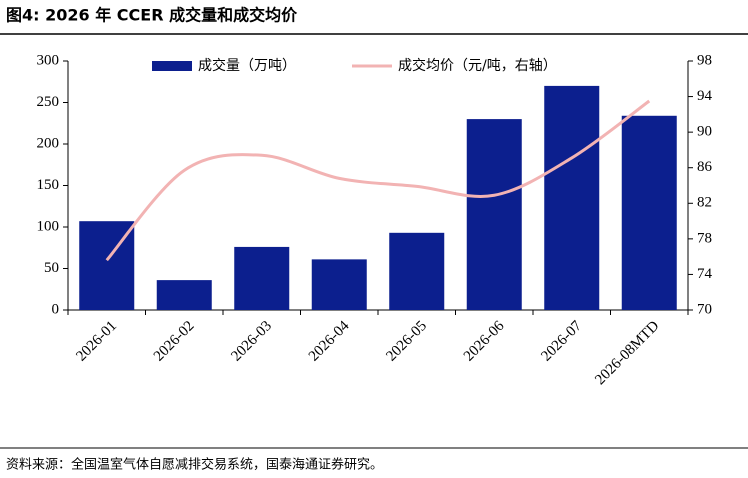 This screenshot has height=478, width=748. Describe the element at coordinates (477, 65) in the screenshot. I see `legend-label: 成交均价（元/吨，右轴）` at that location.